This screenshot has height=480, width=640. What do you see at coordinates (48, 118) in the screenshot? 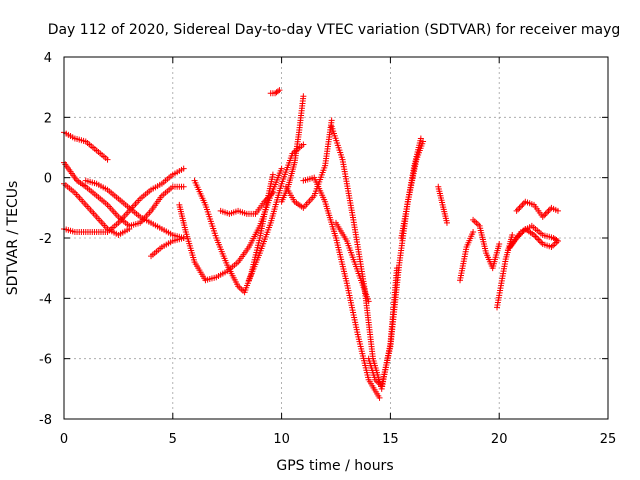
I see `y-tick-label: 2` at bounding box center [48, 118].